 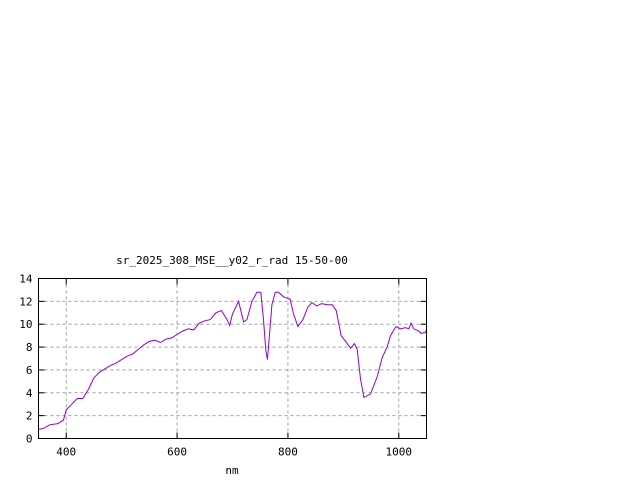 What do you see at coordinates (25, 324) in the screenshot?
I see `y-tick-label: 10` at bounding box center [25, 324].